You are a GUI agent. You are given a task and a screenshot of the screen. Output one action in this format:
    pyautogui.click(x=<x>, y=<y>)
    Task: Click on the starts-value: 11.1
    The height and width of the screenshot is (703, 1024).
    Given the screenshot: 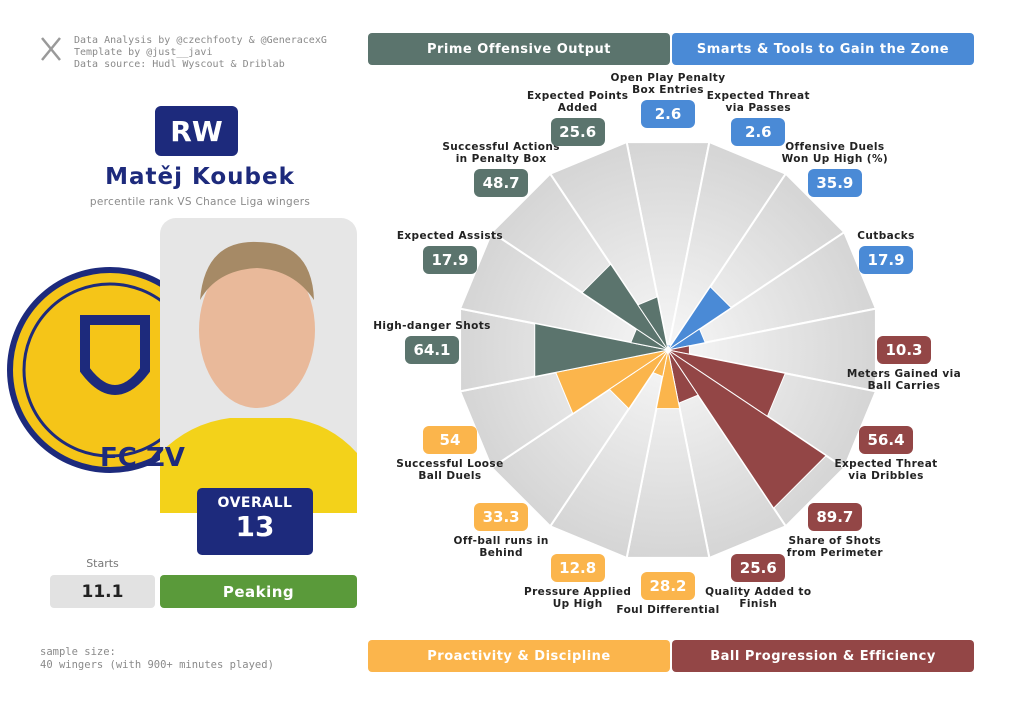 What is the action you would take?
    pyautogui.click(x=102, y=591)
    